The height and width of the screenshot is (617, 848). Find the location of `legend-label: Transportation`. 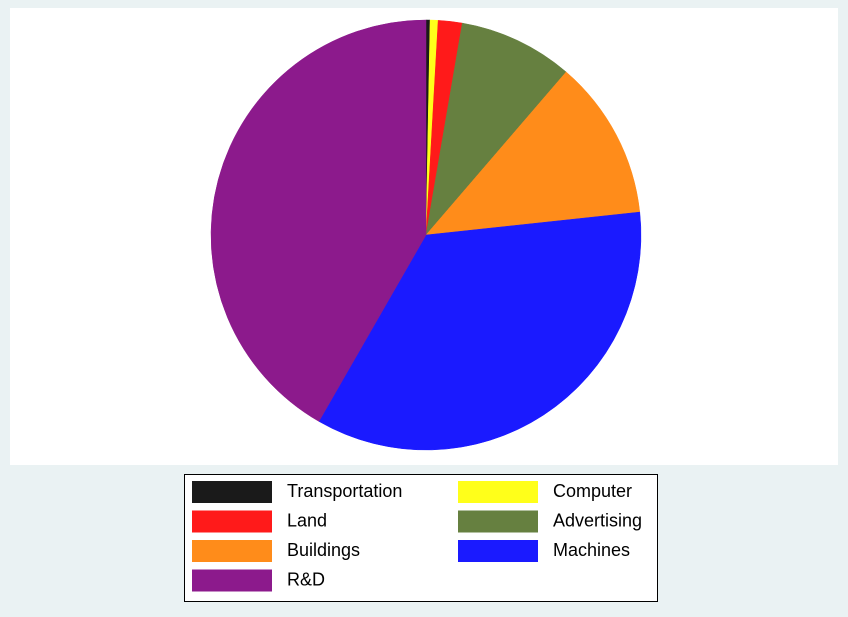

legend-label: Transportation is located at coordinates (344, 491).